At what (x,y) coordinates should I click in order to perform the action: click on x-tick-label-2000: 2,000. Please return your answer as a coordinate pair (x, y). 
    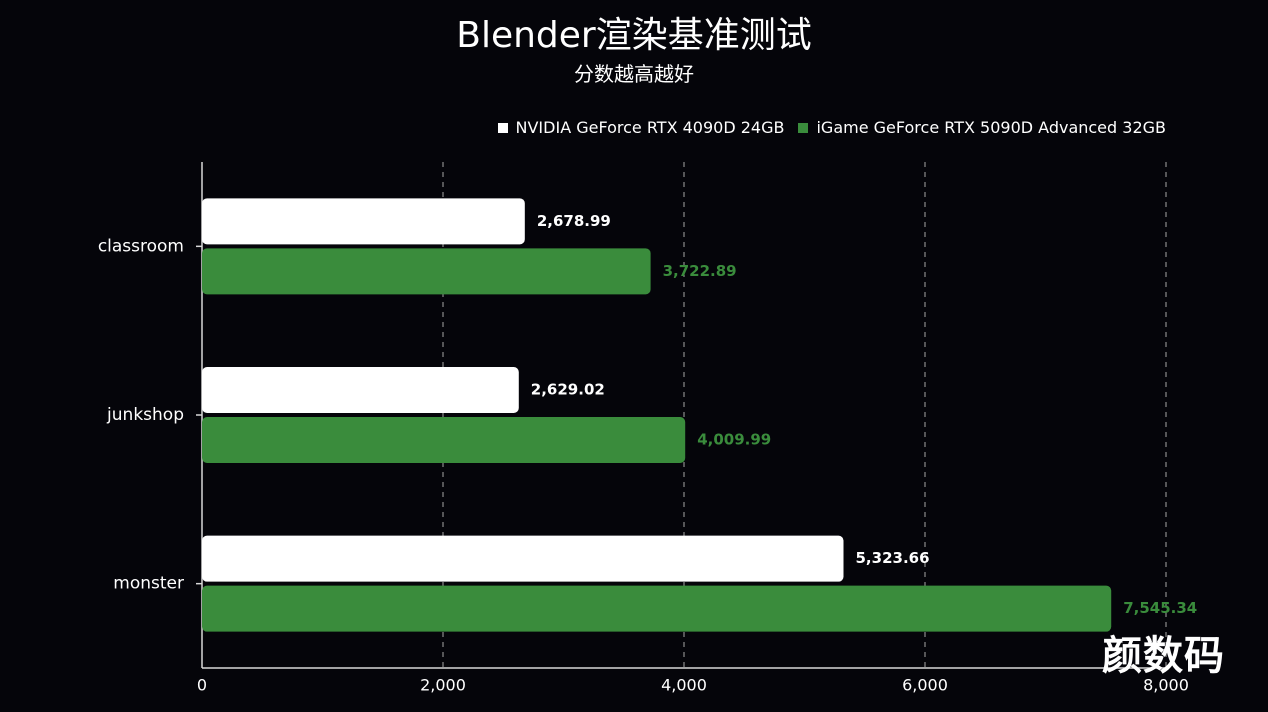
    Looking at the image, I should click on (443, 685).